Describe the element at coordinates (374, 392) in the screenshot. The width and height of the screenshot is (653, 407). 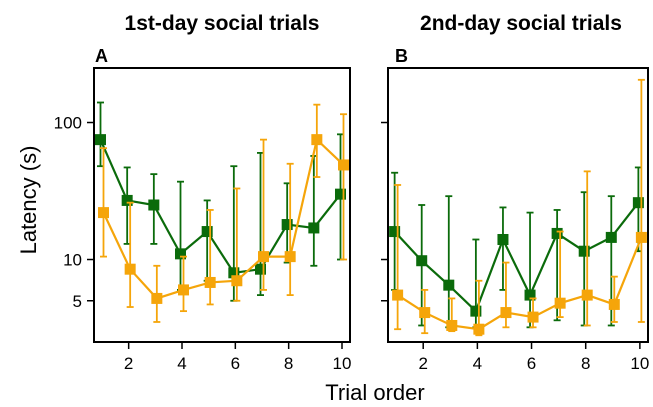
I see `x-axis-label: Trial order` at that location.